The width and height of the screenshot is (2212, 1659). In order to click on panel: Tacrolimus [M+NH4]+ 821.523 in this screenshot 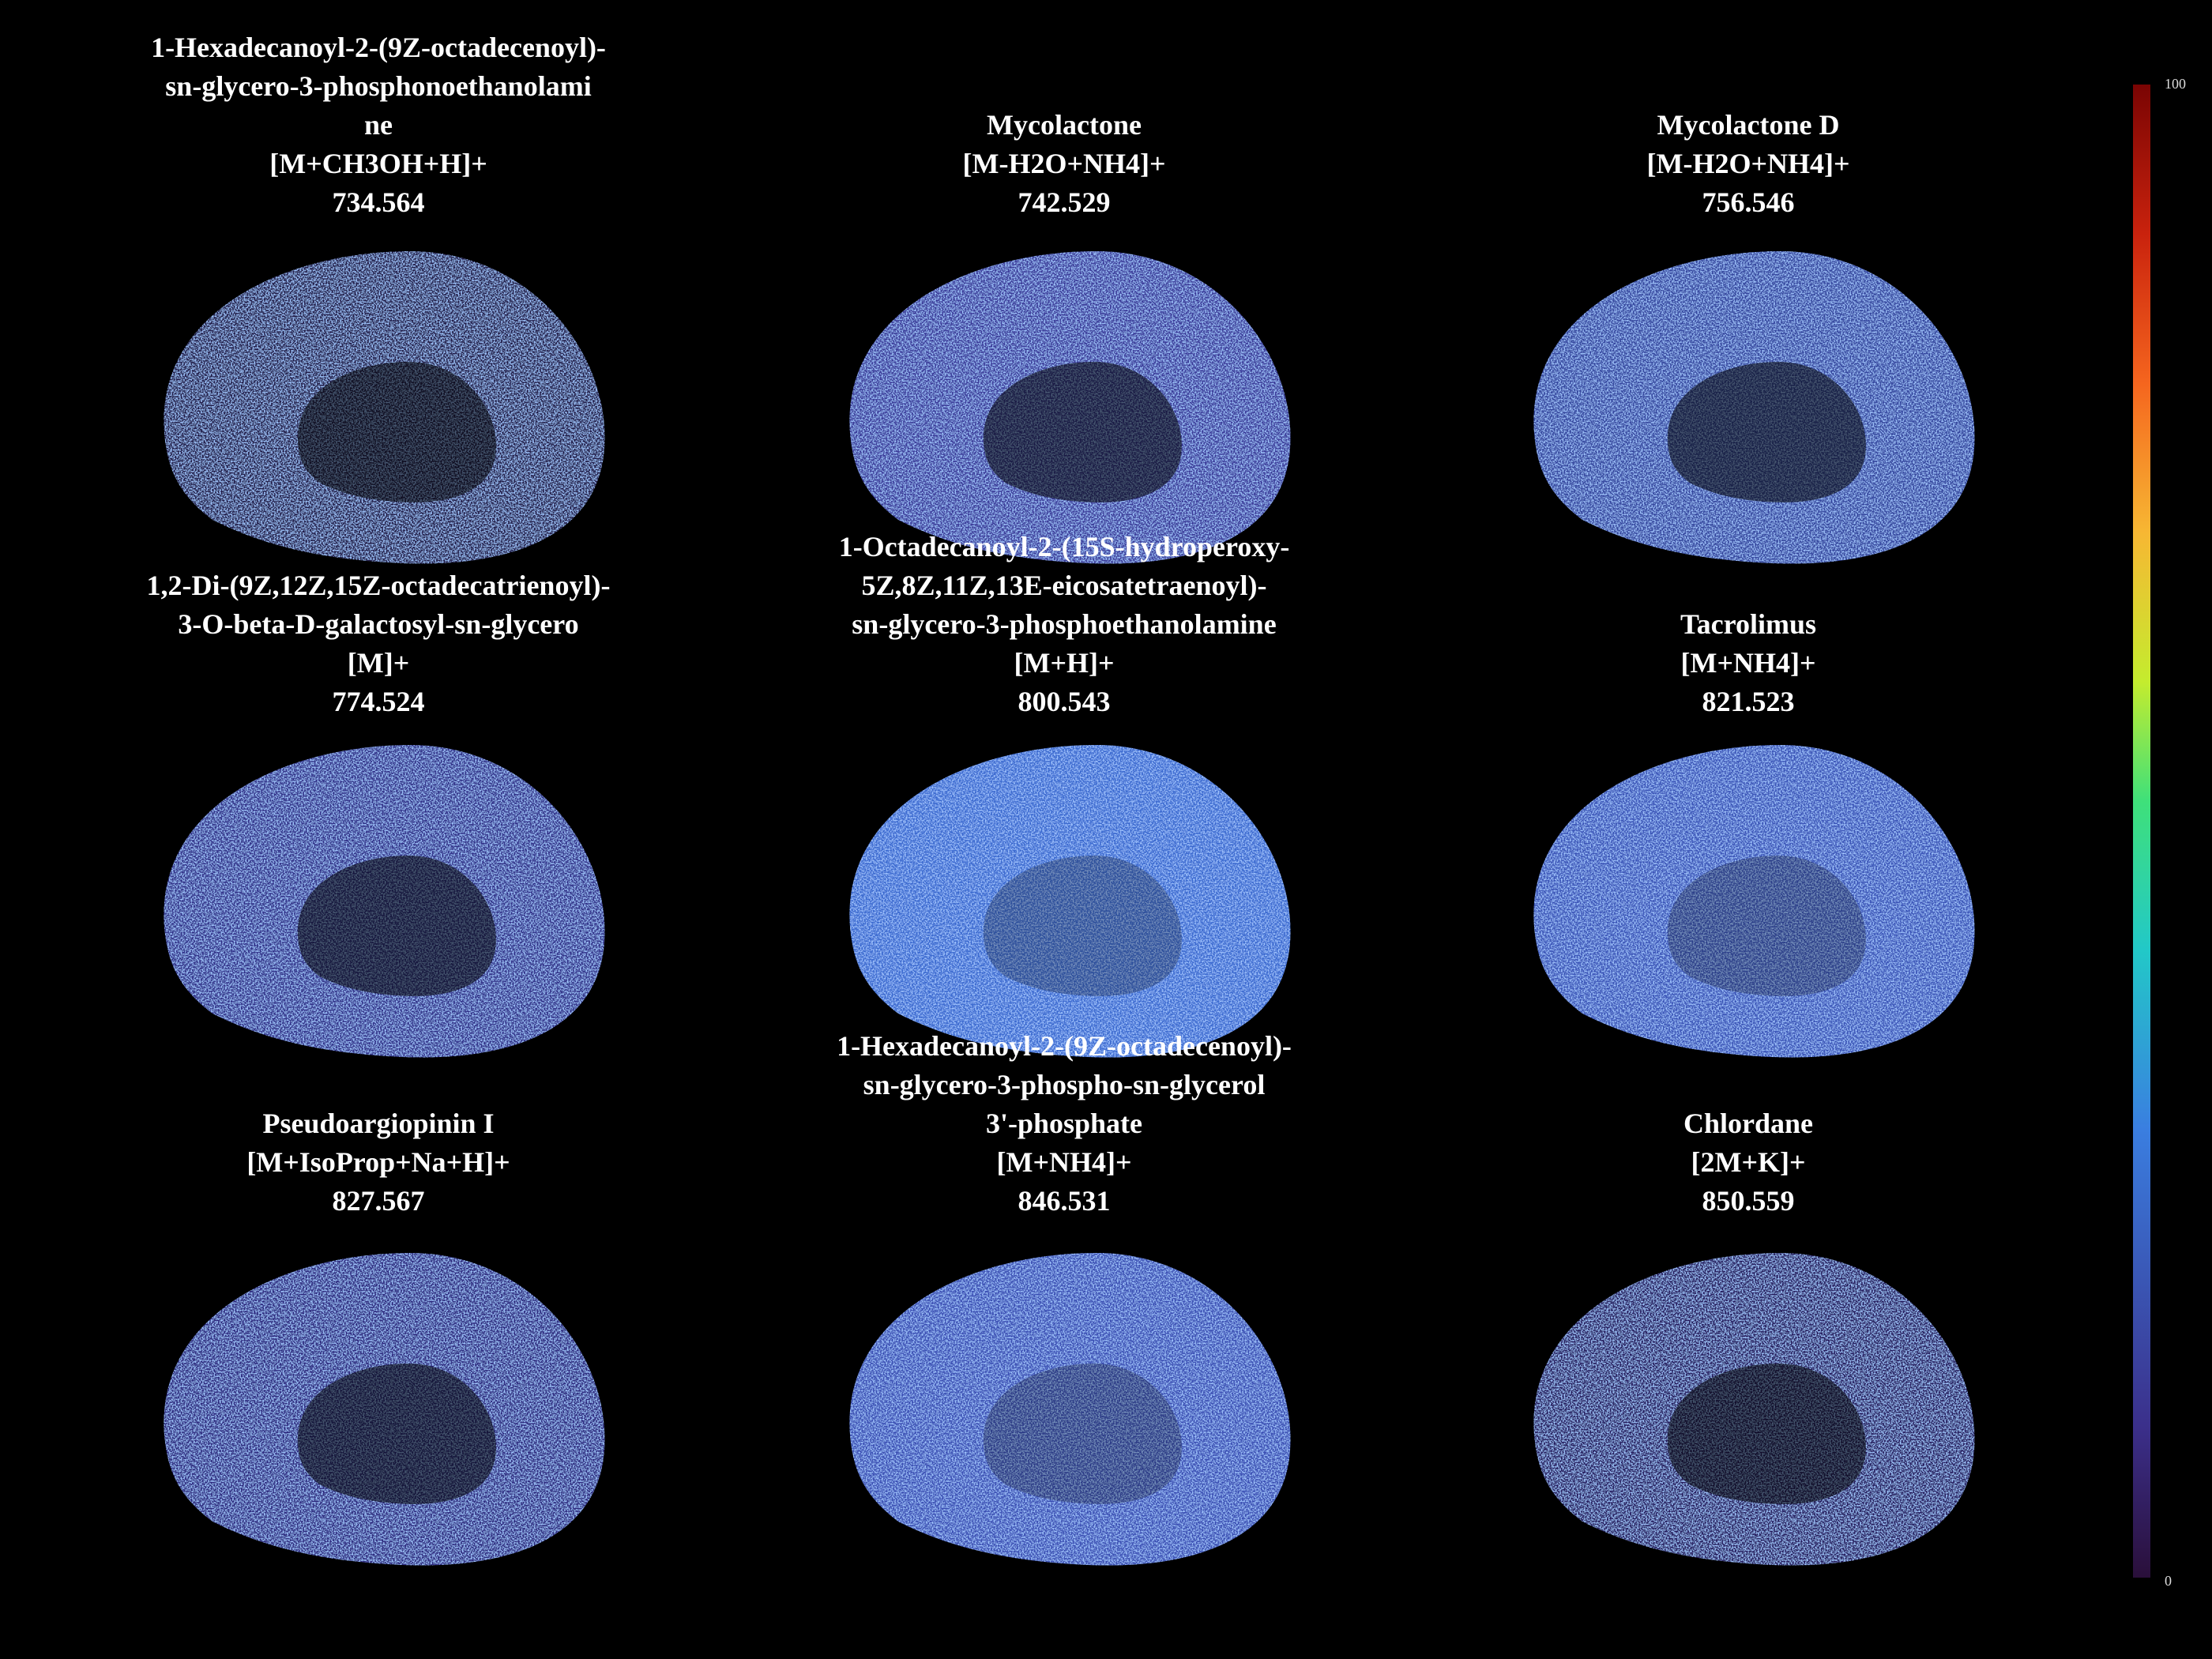, I will do `click(1754, 833)`.